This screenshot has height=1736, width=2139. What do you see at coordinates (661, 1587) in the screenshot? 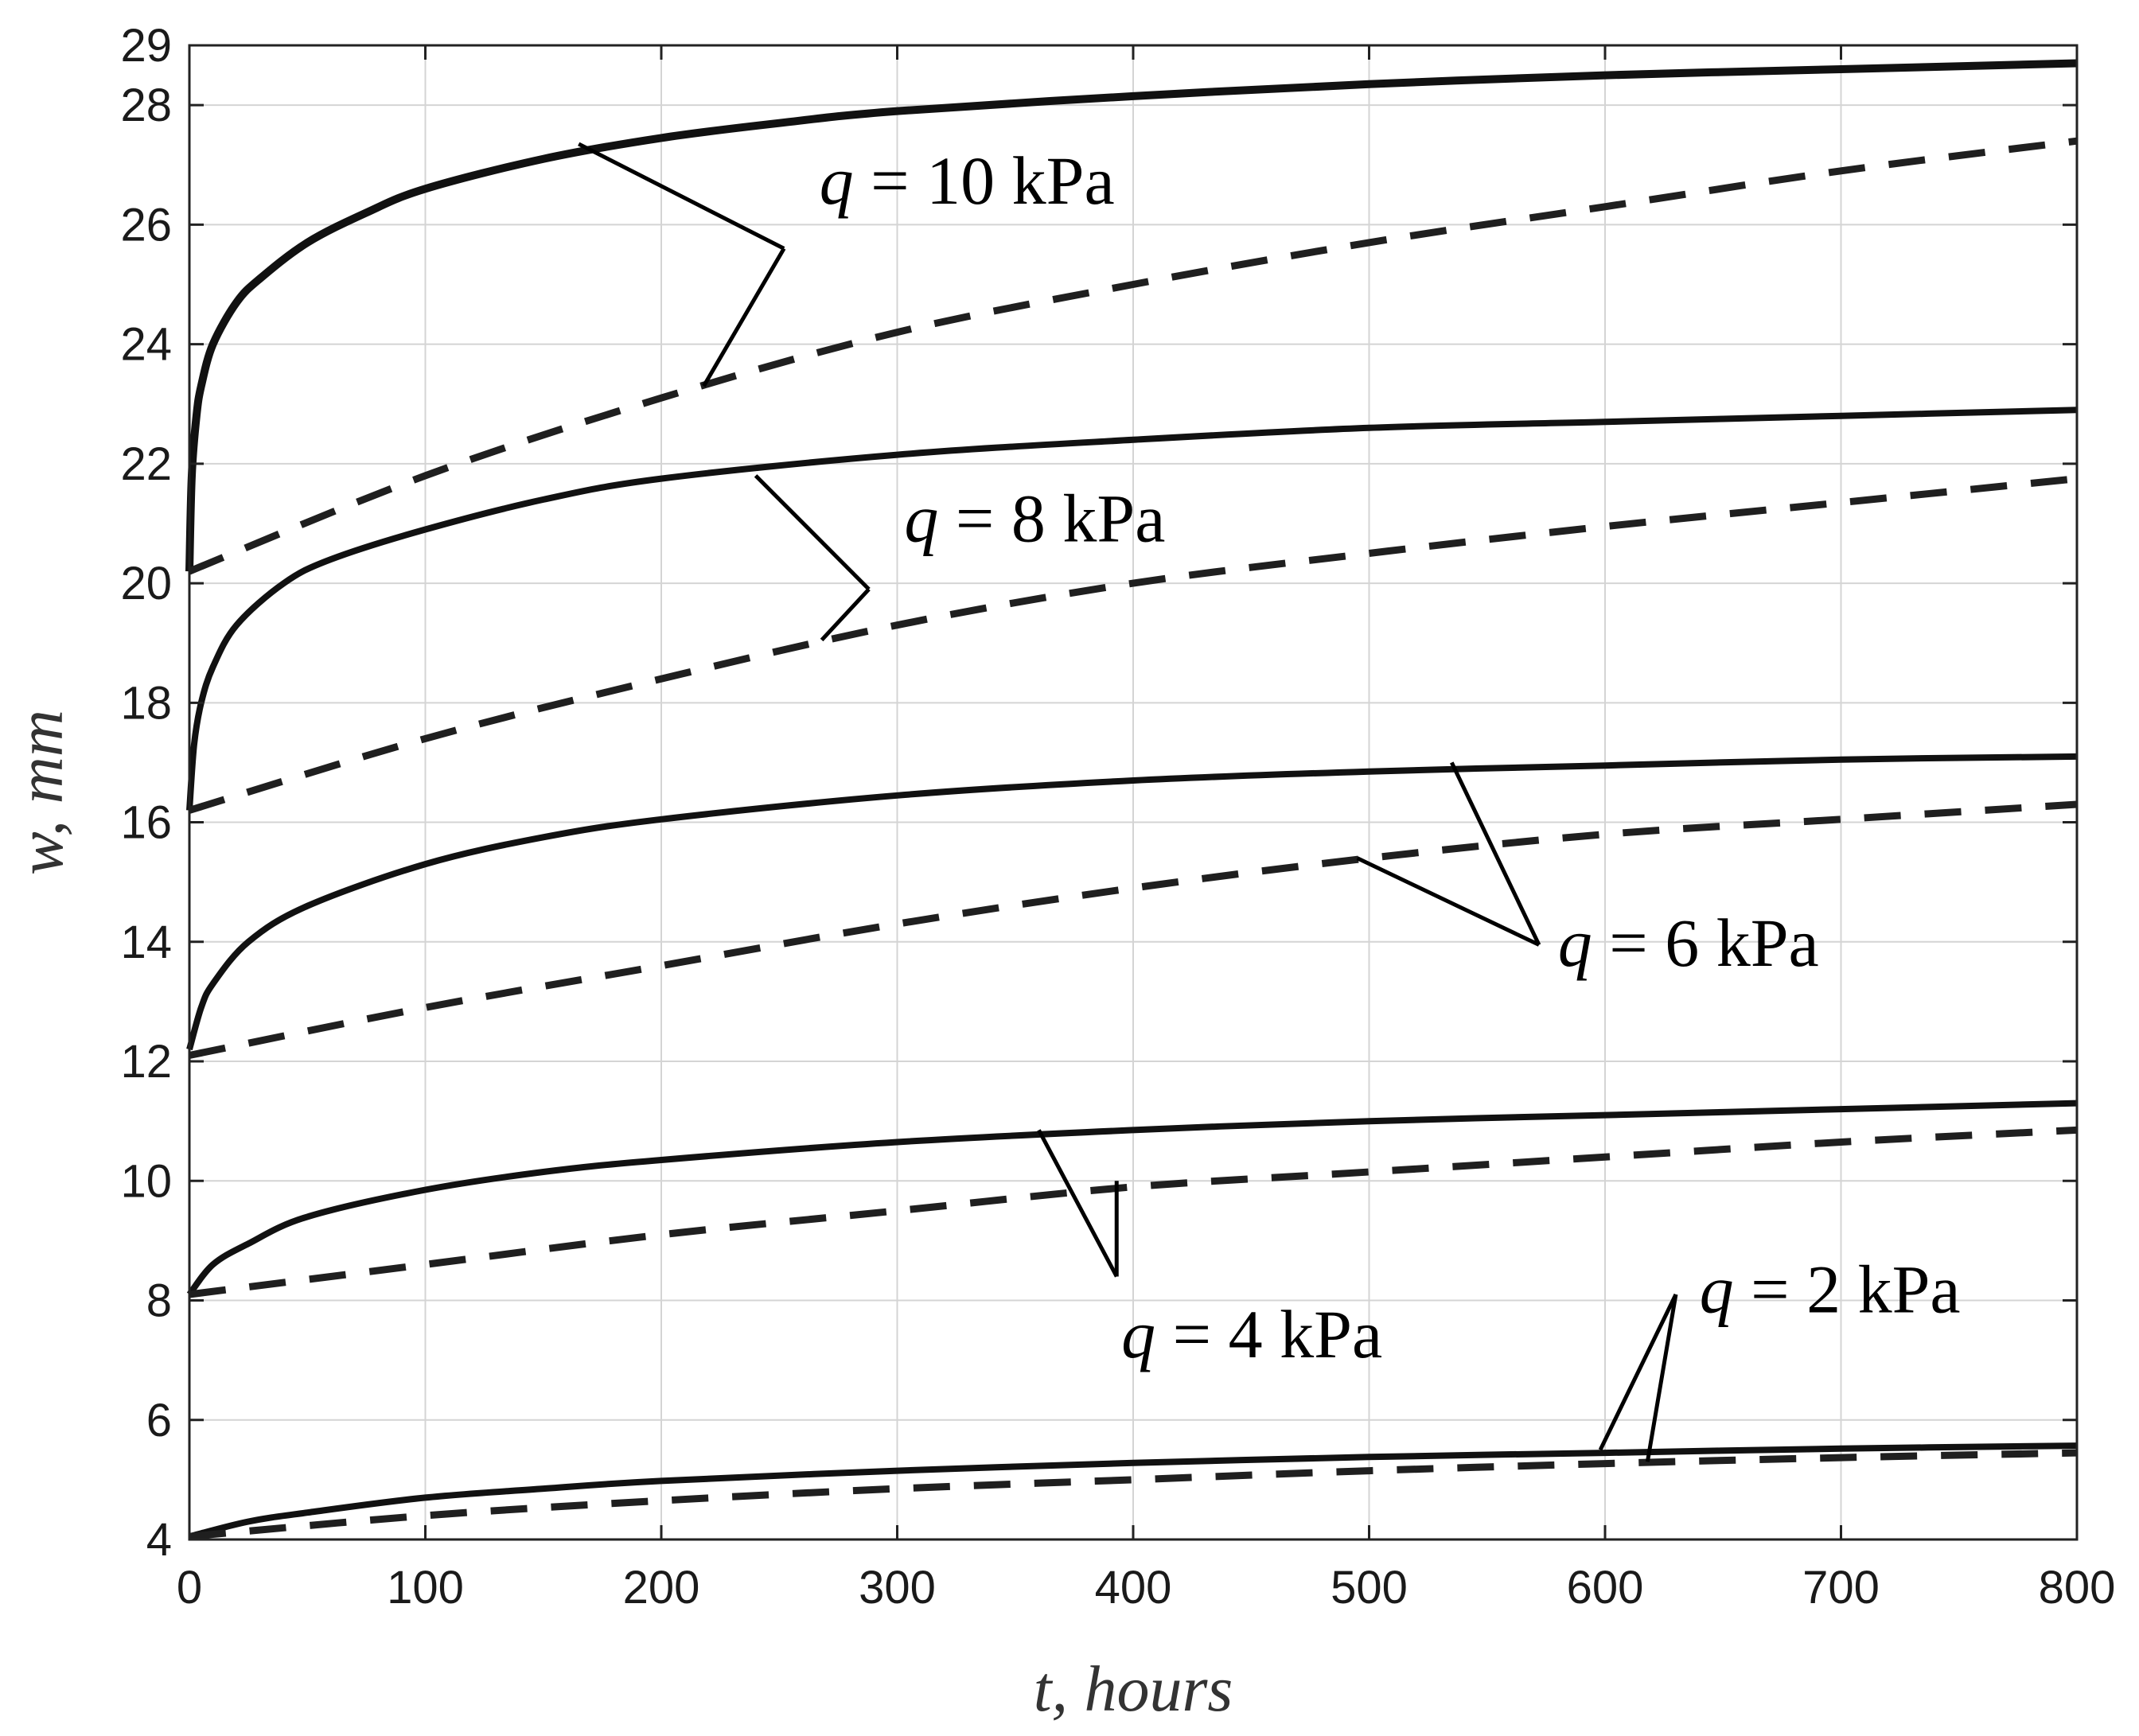
I see `x-tick-label: 200` at bounding box center [661, 1587].